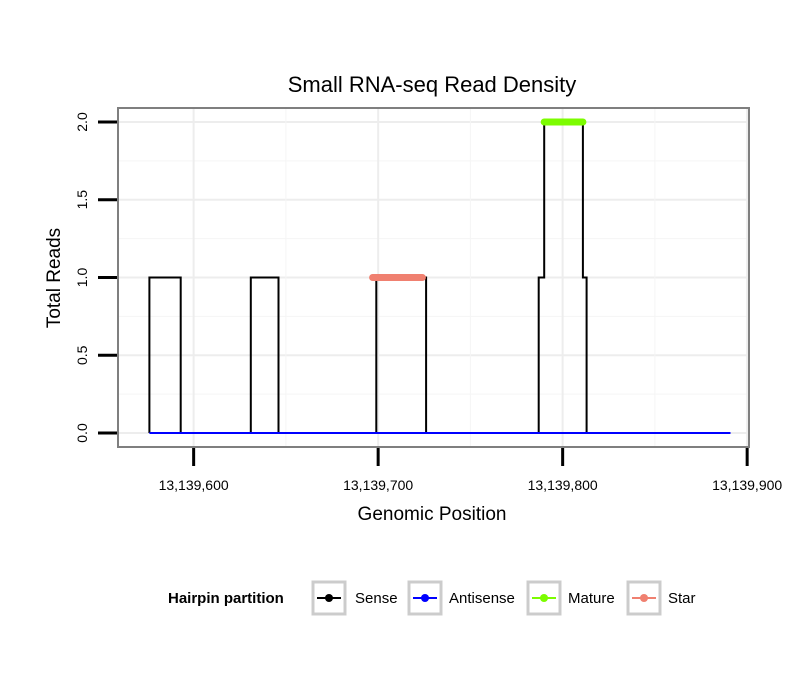 This screenshot has width=810, height=690. What do you see at coordinates (54, 278) in the screenshot?
I see `y-axis-title: Total Reads` at bounding box center [54, 278].